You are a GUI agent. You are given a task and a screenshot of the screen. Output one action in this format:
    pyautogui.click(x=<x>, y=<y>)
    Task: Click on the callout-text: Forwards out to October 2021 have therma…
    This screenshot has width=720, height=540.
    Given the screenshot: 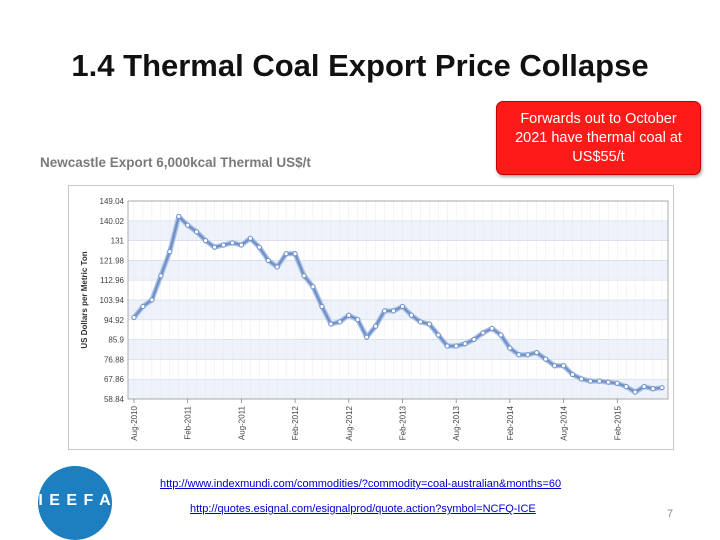 What is the action you would take?
    pyautogui.click(x=598, y=137)
    